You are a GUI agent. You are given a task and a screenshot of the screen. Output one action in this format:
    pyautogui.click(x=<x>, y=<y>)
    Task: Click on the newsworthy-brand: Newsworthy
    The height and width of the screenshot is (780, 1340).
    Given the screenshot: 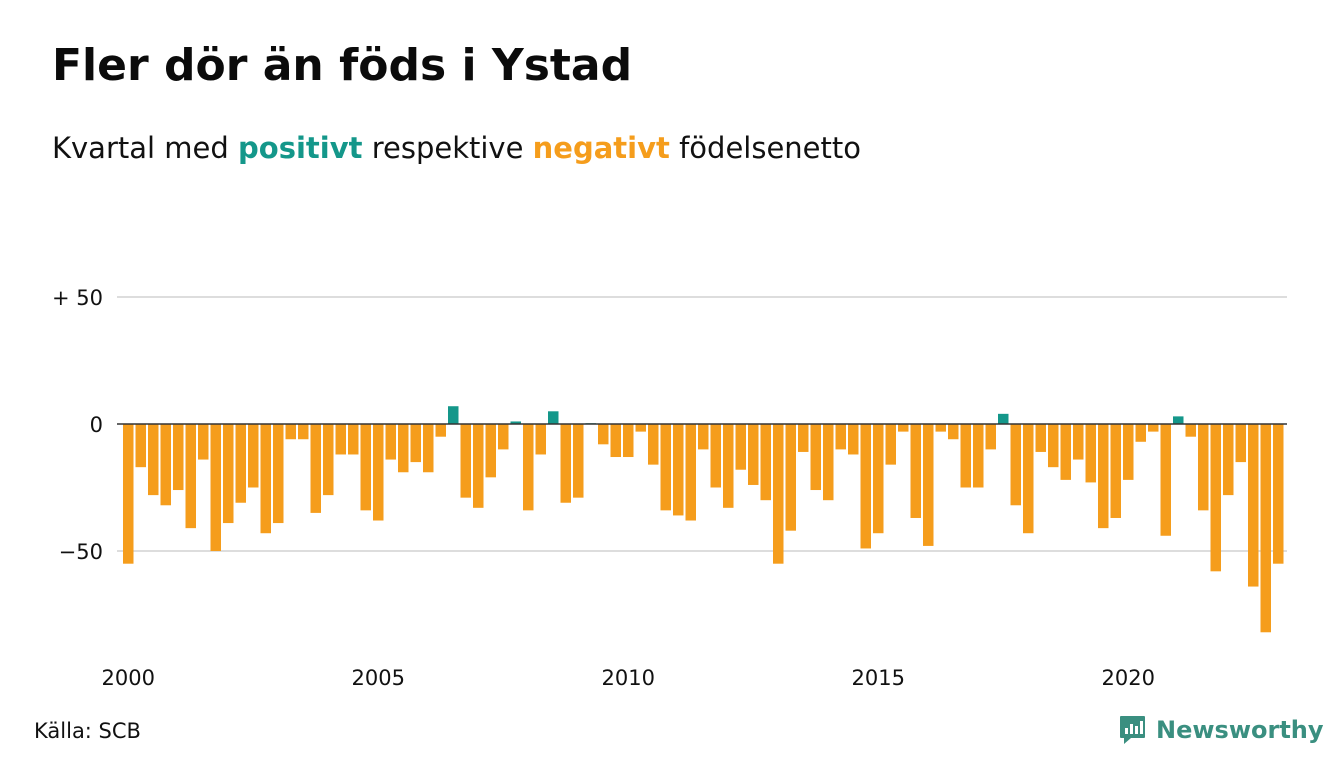 What is the action you would take?
    pyautogui.click(x=1221, y=730)
    